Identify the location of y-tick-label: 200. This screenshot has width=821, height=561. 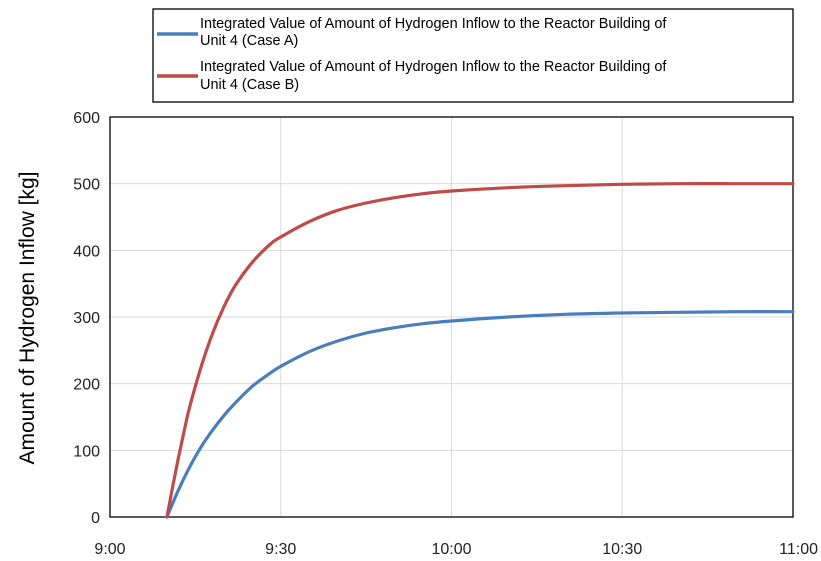
(86, 385).